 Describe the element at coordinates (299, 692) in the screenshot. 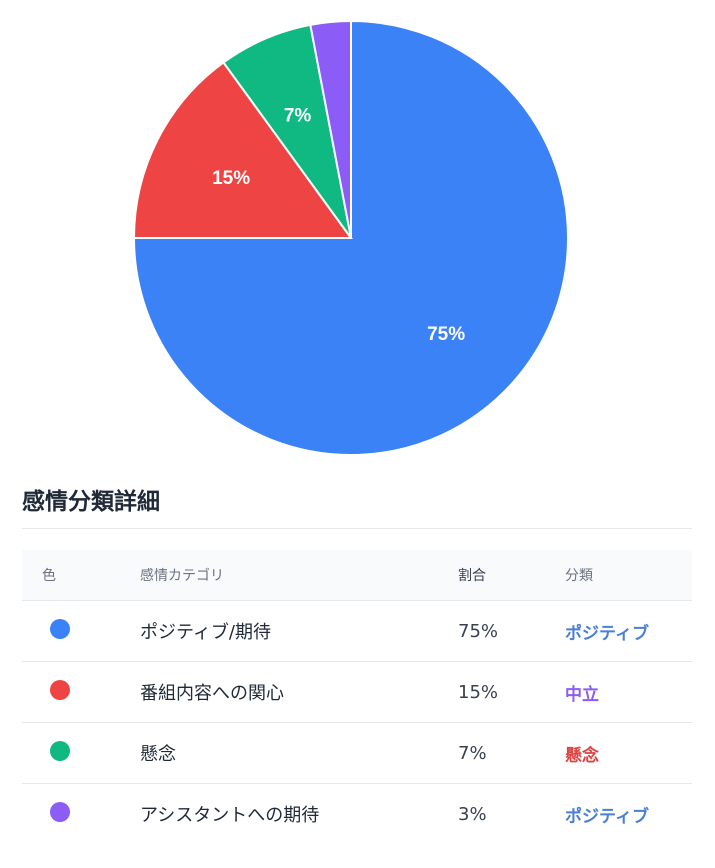

I see `category-cell: 番組内容への関心` at that location.